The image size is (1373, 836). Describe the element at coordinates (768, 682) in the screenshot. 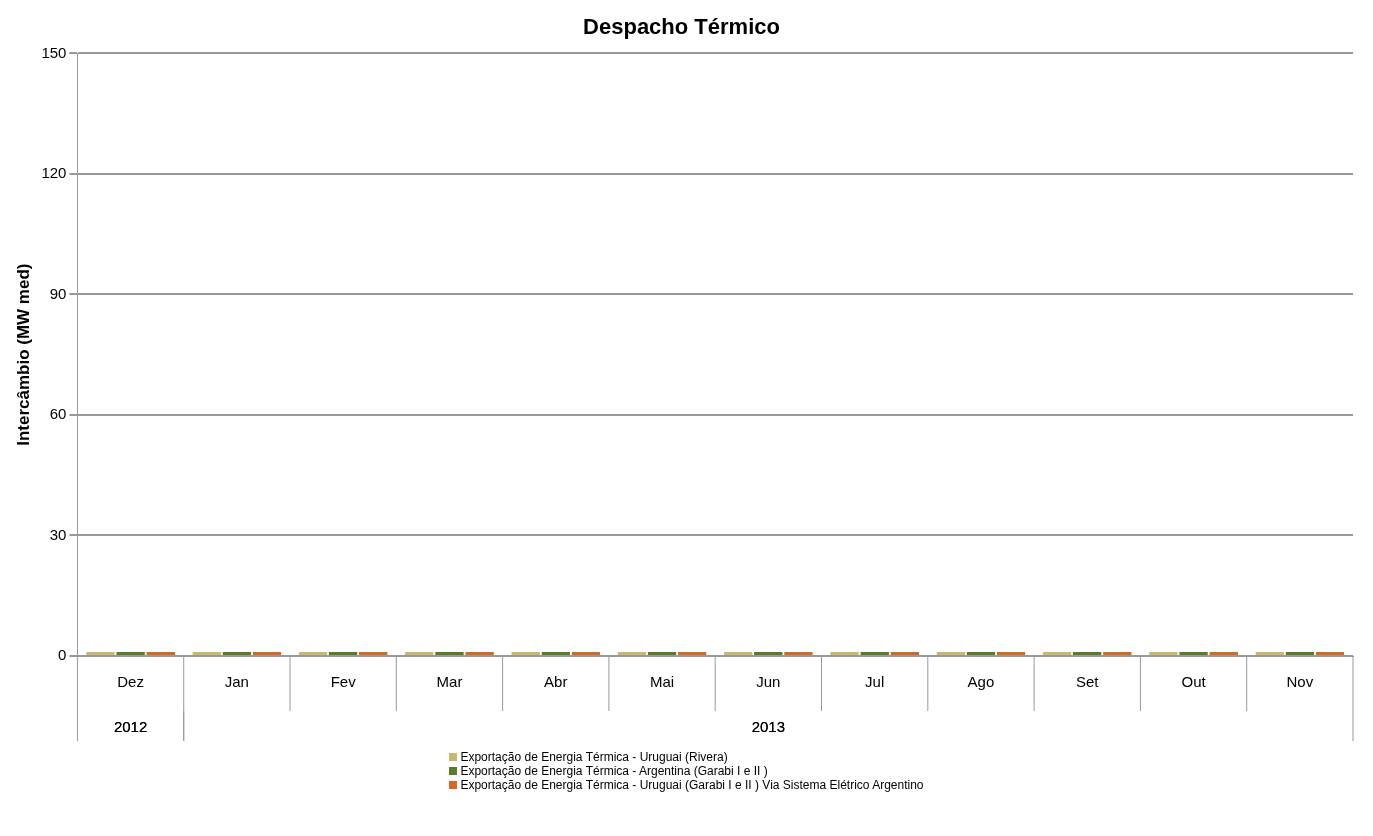

I see `x-tick-label: Jun` at that location.